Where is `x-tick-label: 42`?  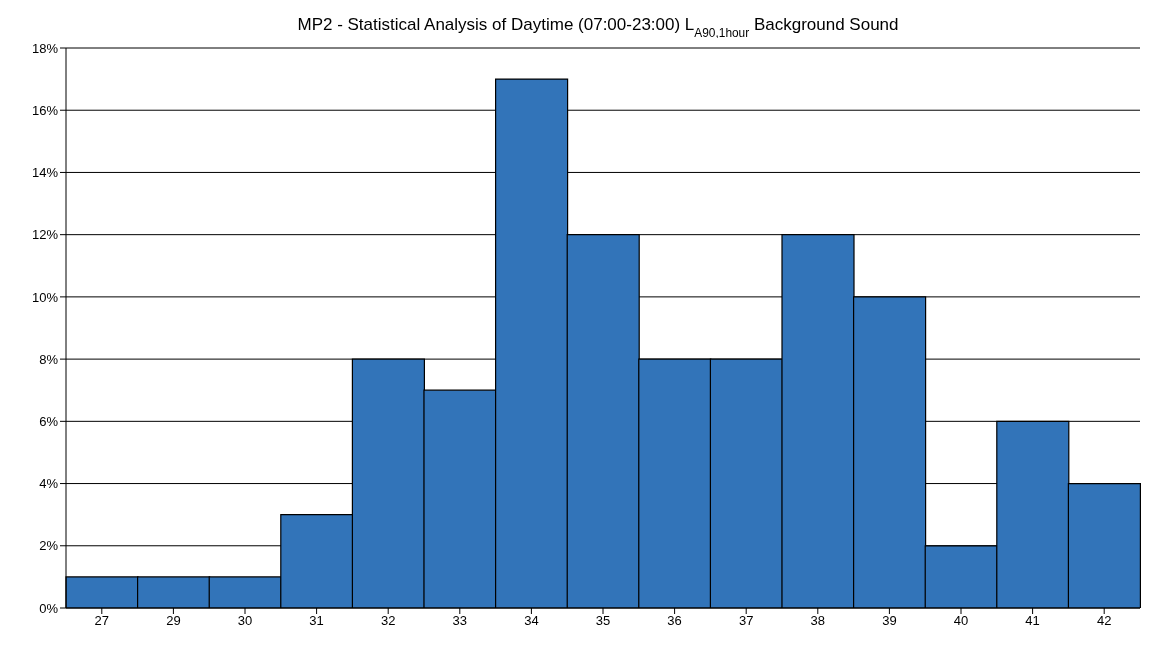
x-tick-label: 42 is located at coordinates (1104, 621).